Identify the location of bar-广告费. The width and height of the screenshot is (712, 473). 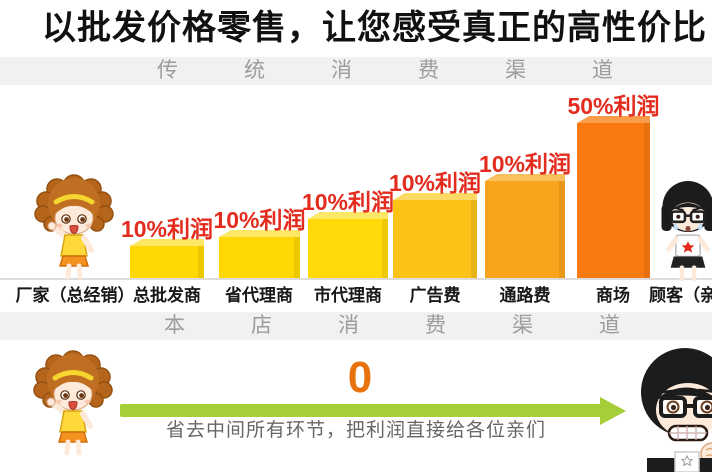
(435, 235).